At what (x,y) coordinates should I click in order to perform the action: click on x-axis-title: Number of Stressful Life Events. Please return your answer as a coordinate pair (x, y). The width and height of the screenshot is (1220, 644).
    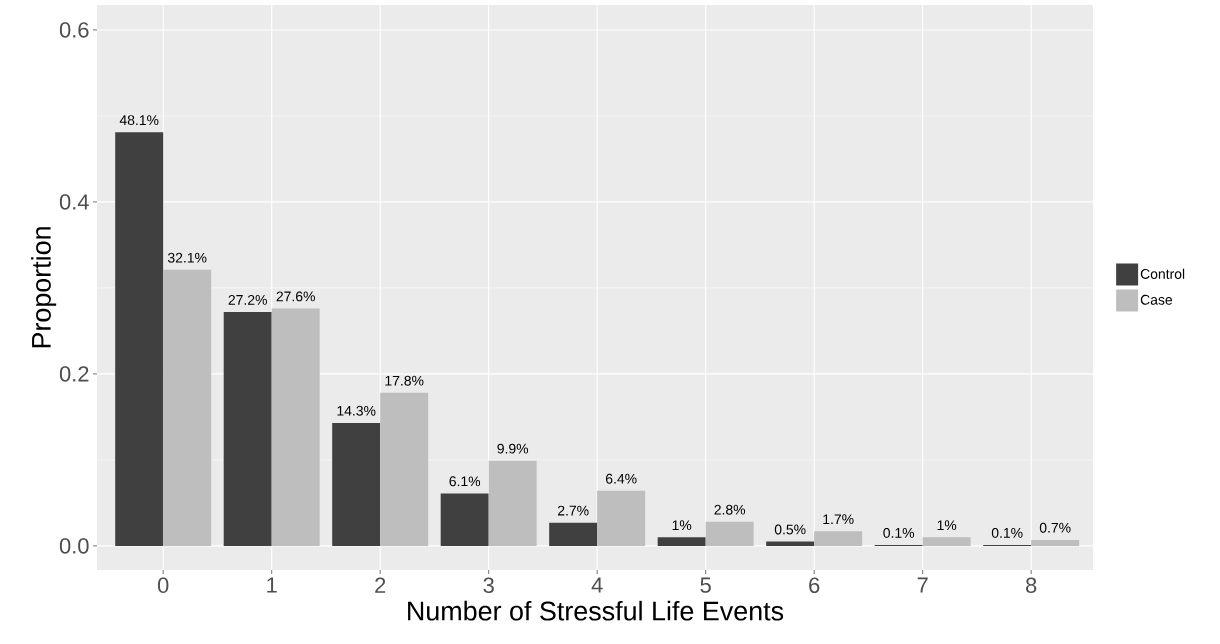
    Looking at the image, I should click on (596, 610).